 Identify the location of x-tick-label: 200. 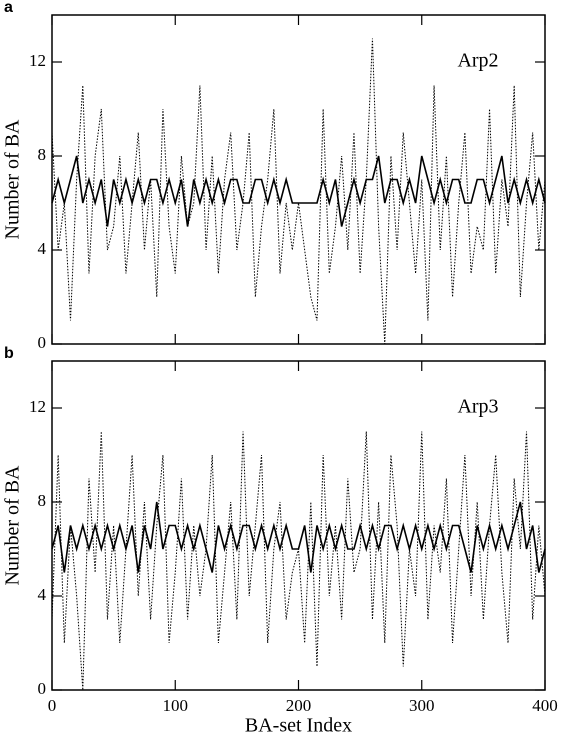
(299, 705).